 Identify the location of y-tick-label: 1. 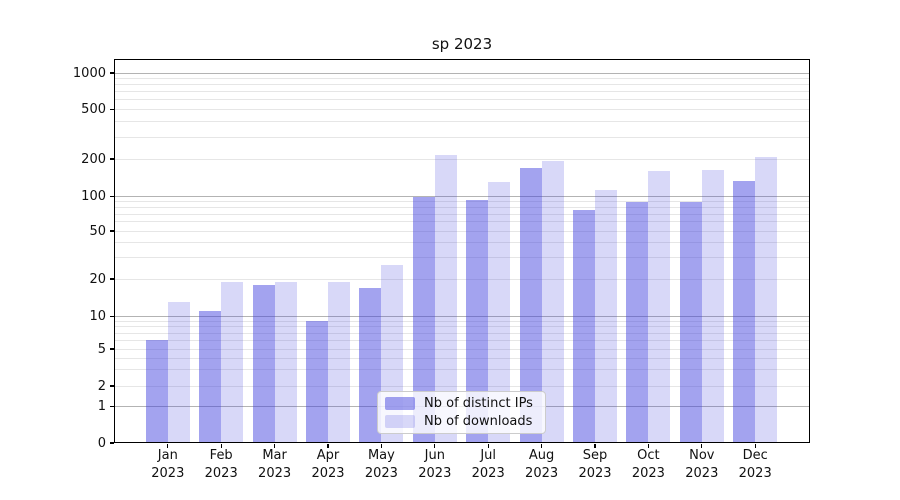
(101, 406).